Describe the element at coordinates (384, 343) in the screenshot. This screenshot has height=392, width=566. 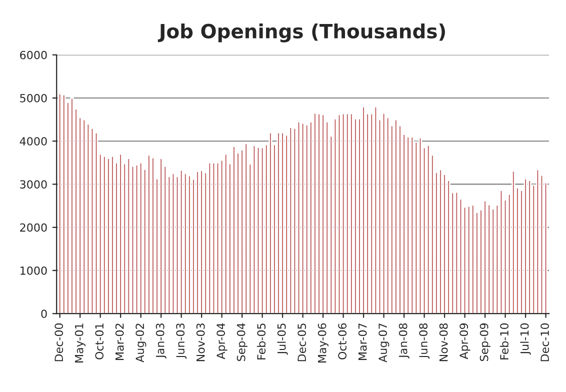
I see `x-tick-label: Aug-07` at that location.